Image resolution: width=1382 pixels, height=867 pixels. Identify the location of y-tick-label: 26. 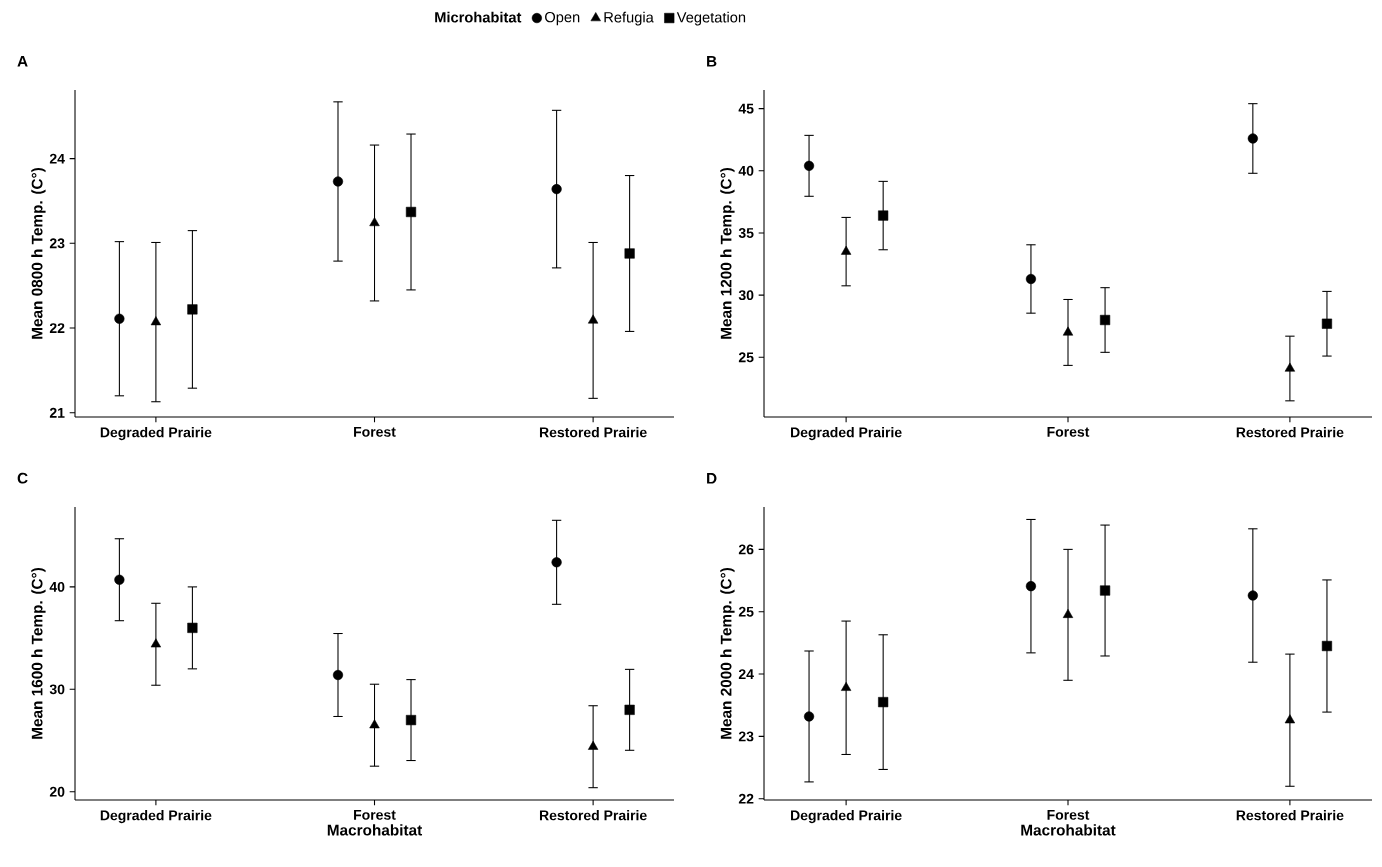
(746, 549).